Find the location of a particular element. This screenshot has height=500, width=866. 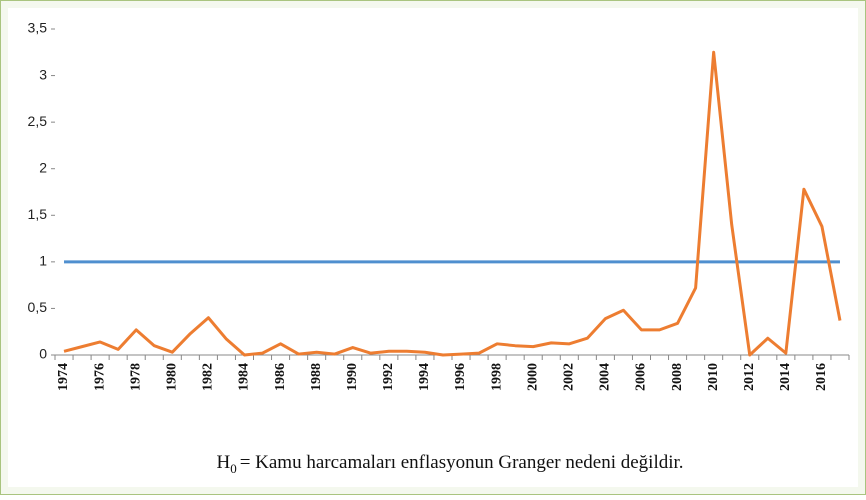

x-tick-label: 1996 is located at coordinates (460, 377).